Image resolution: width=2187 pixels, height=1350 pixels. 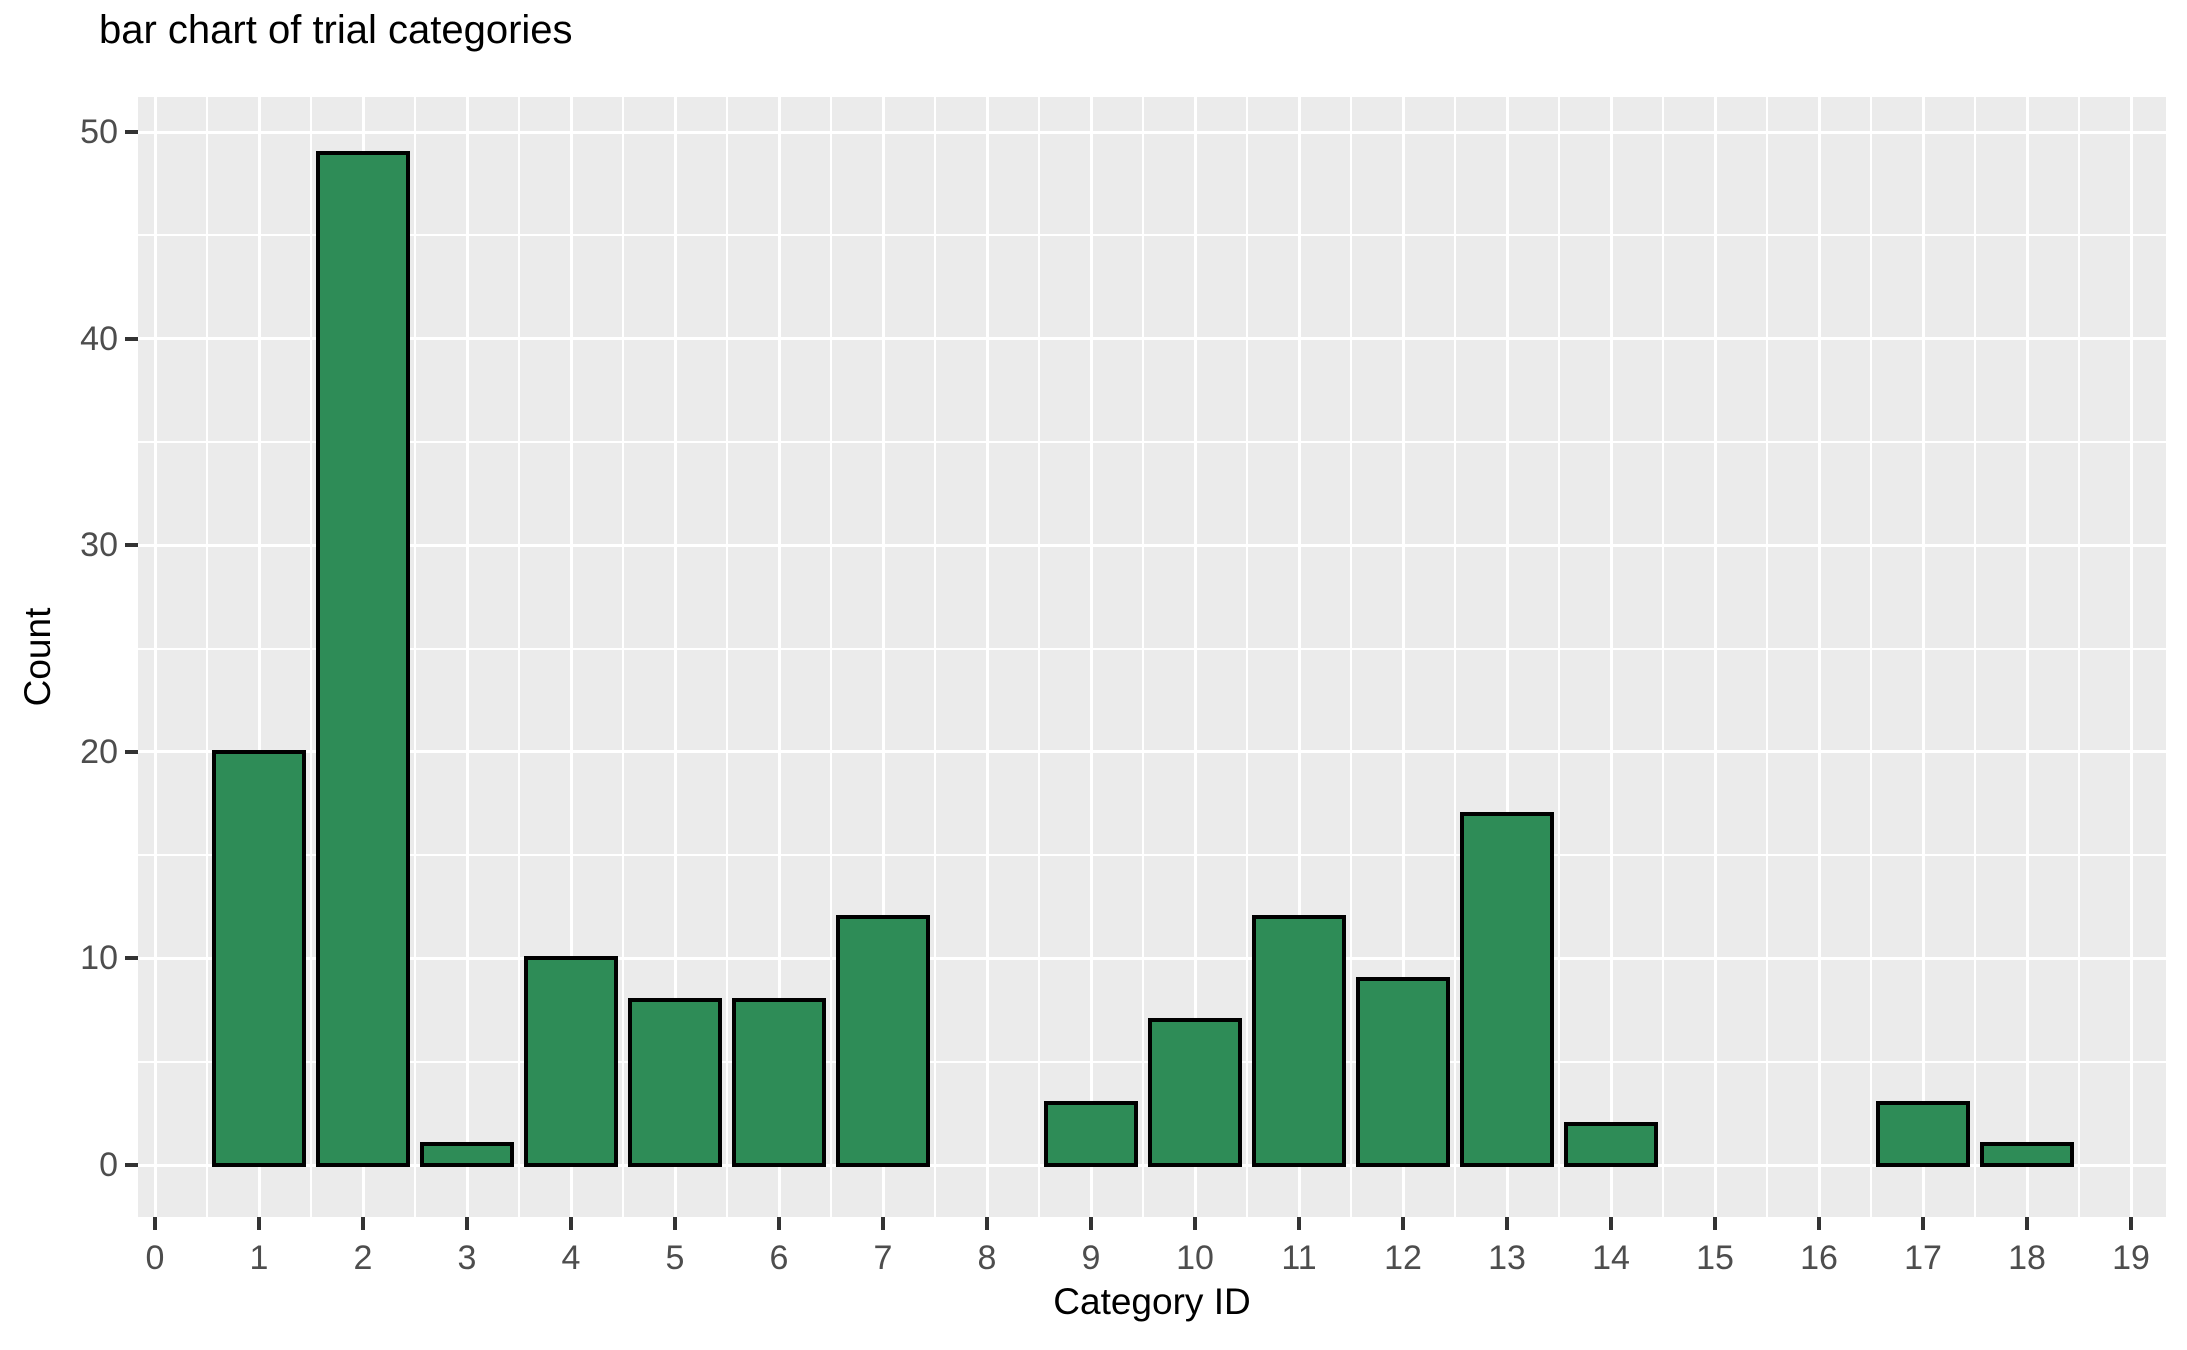 What do you see at coordinates (2131, 1258) in the screenshot?
I see `x-tick-label: 19` at bounding box center [2131, 1258].